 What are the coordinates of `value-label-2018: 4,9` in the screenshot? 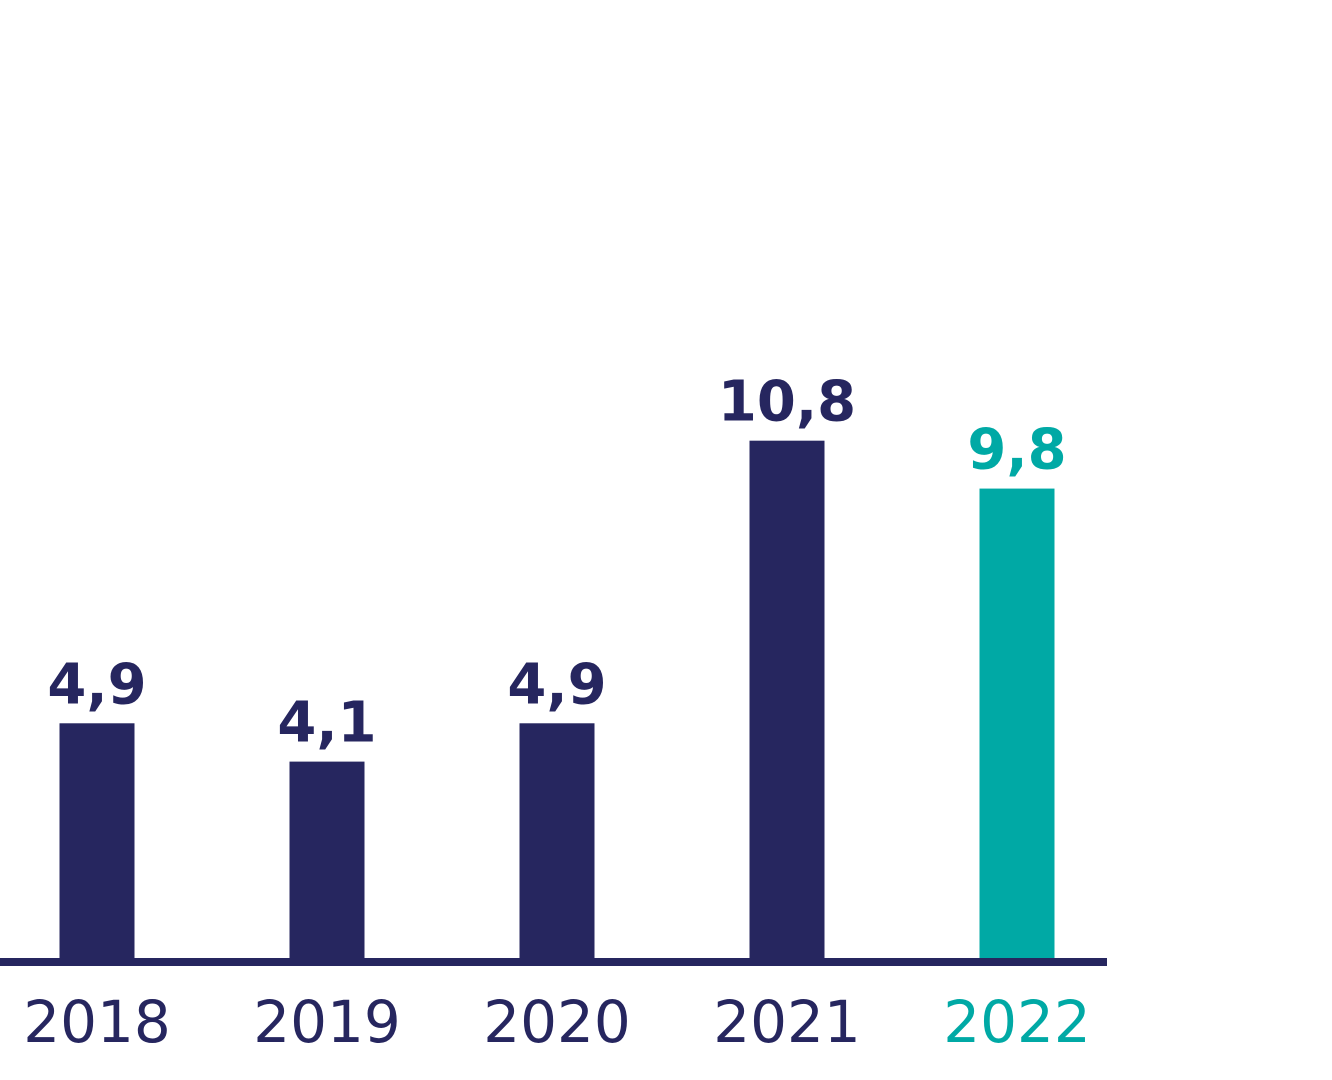 It's located at (96, 684).